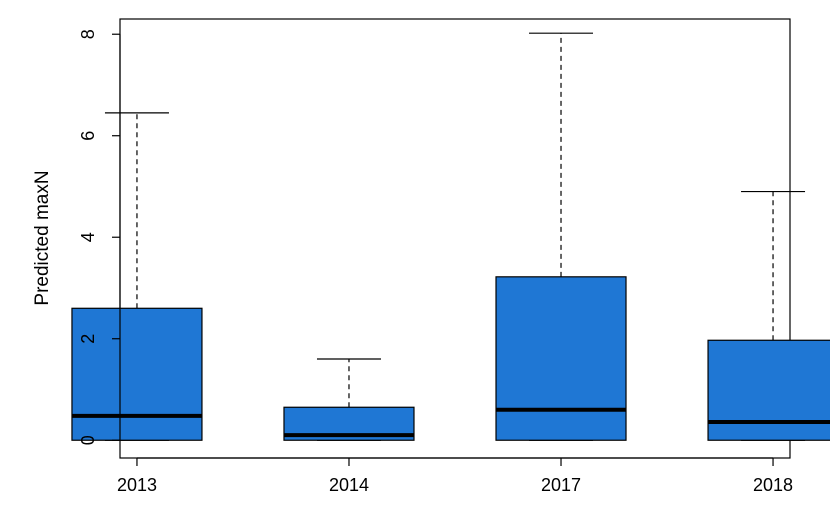 This screenshot has height=524, width=830. What do you see at coordinates (773, 485) in the screenshot?
I see `x-tick-label: 2018` at bounding box center [773, 485].